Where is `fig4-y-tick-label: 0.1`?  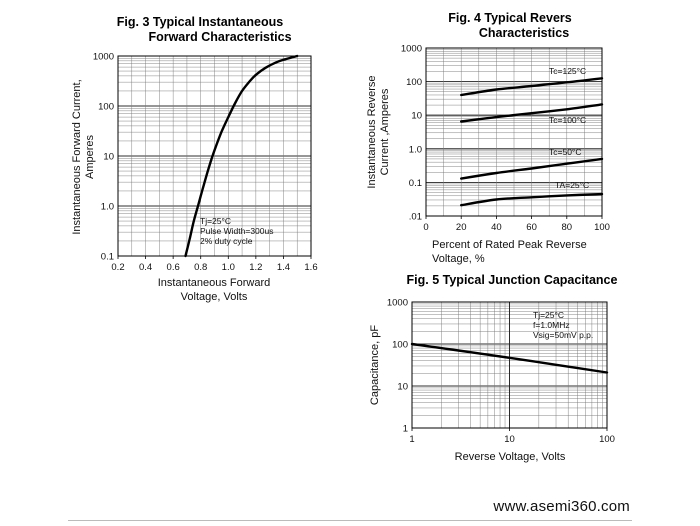 fig4-y-tick-label: 0.1 is located at coordinates (415, 183).